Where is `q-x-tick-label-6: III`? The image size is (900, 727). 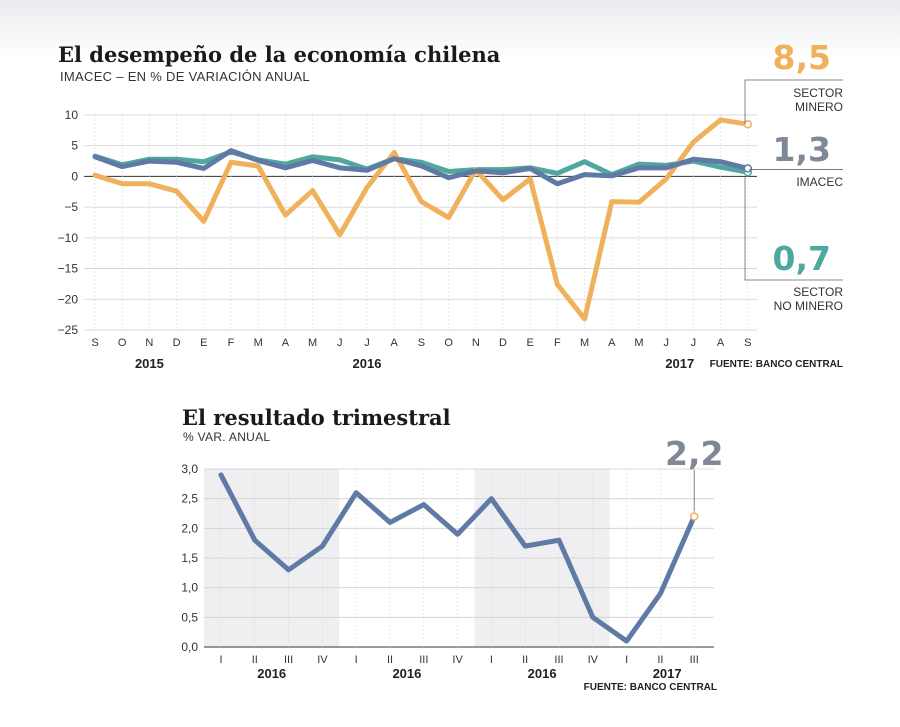 q-x-tick-label-6: III is located at coordinates (423, 660).